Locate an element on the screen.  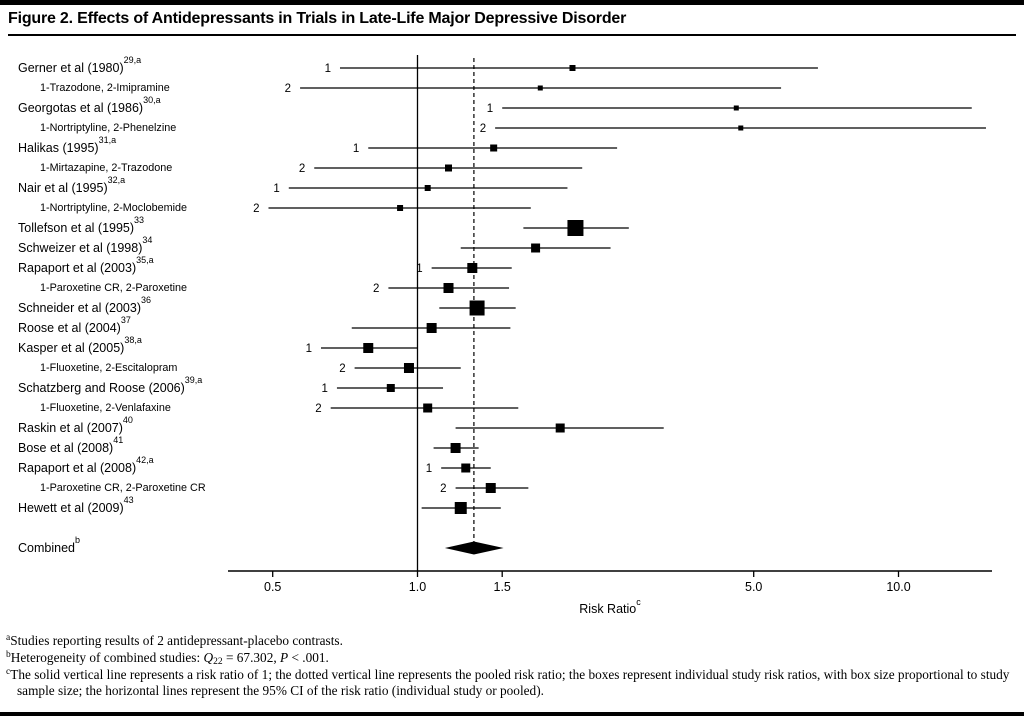
x-axis-label: Risk Ratioc is located at coordinates (610, 606).